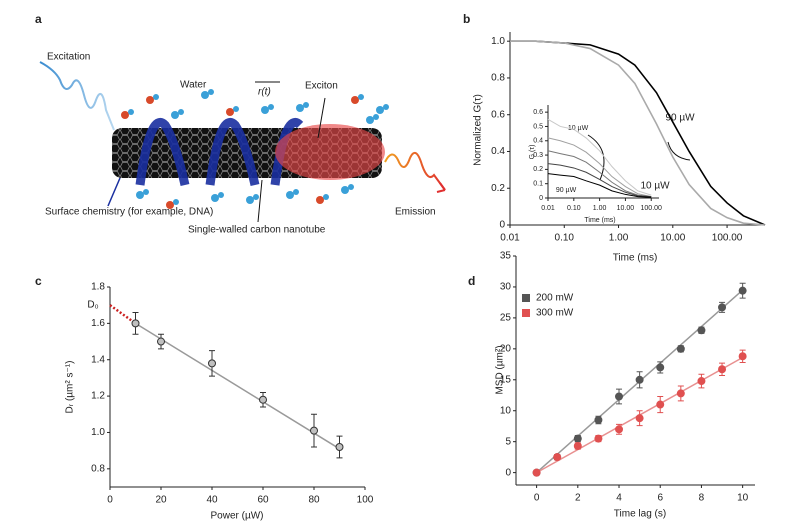 The height and width of the screenshot is (524, 800). Describe the element at coordinates (237, 516) in the screenshot. I see `x-axis-label: Power (µW)` at that location.